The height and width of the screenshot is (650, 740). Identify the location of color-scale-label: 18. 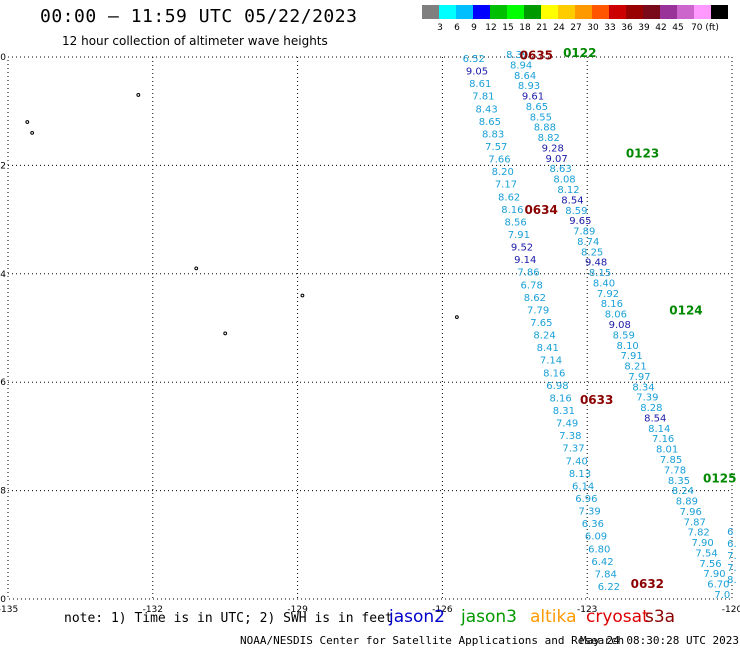
(525, 28).